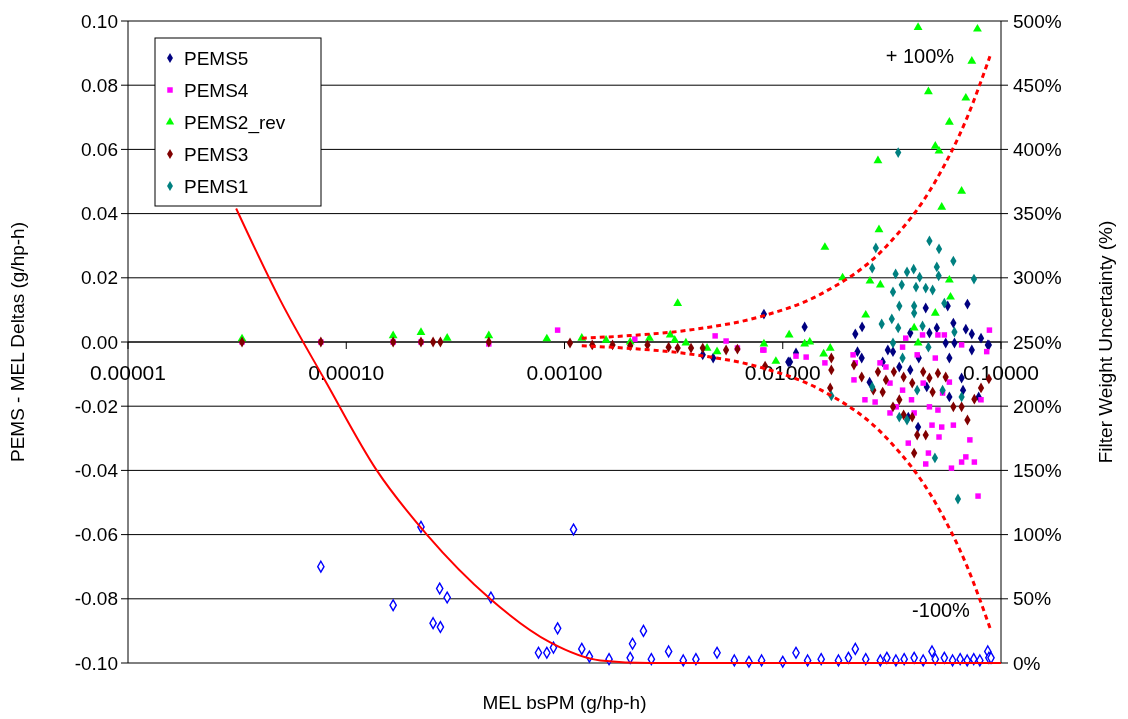  Describe the element at coordinates (216, 58) in the screenshot. I see `legend-label: PEMS5` at that location.